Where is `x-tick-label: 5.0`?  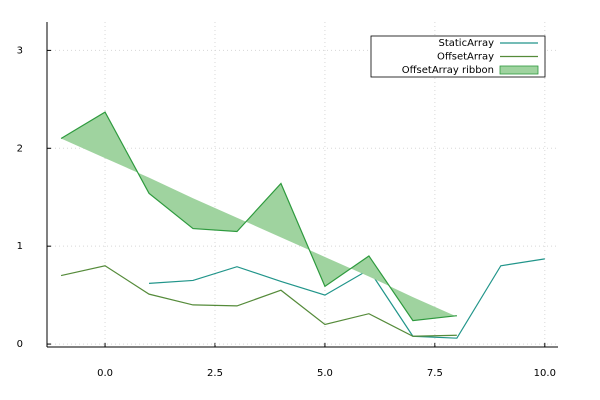
x-tick-label: 5.0 is located at coordinates (325, 373).